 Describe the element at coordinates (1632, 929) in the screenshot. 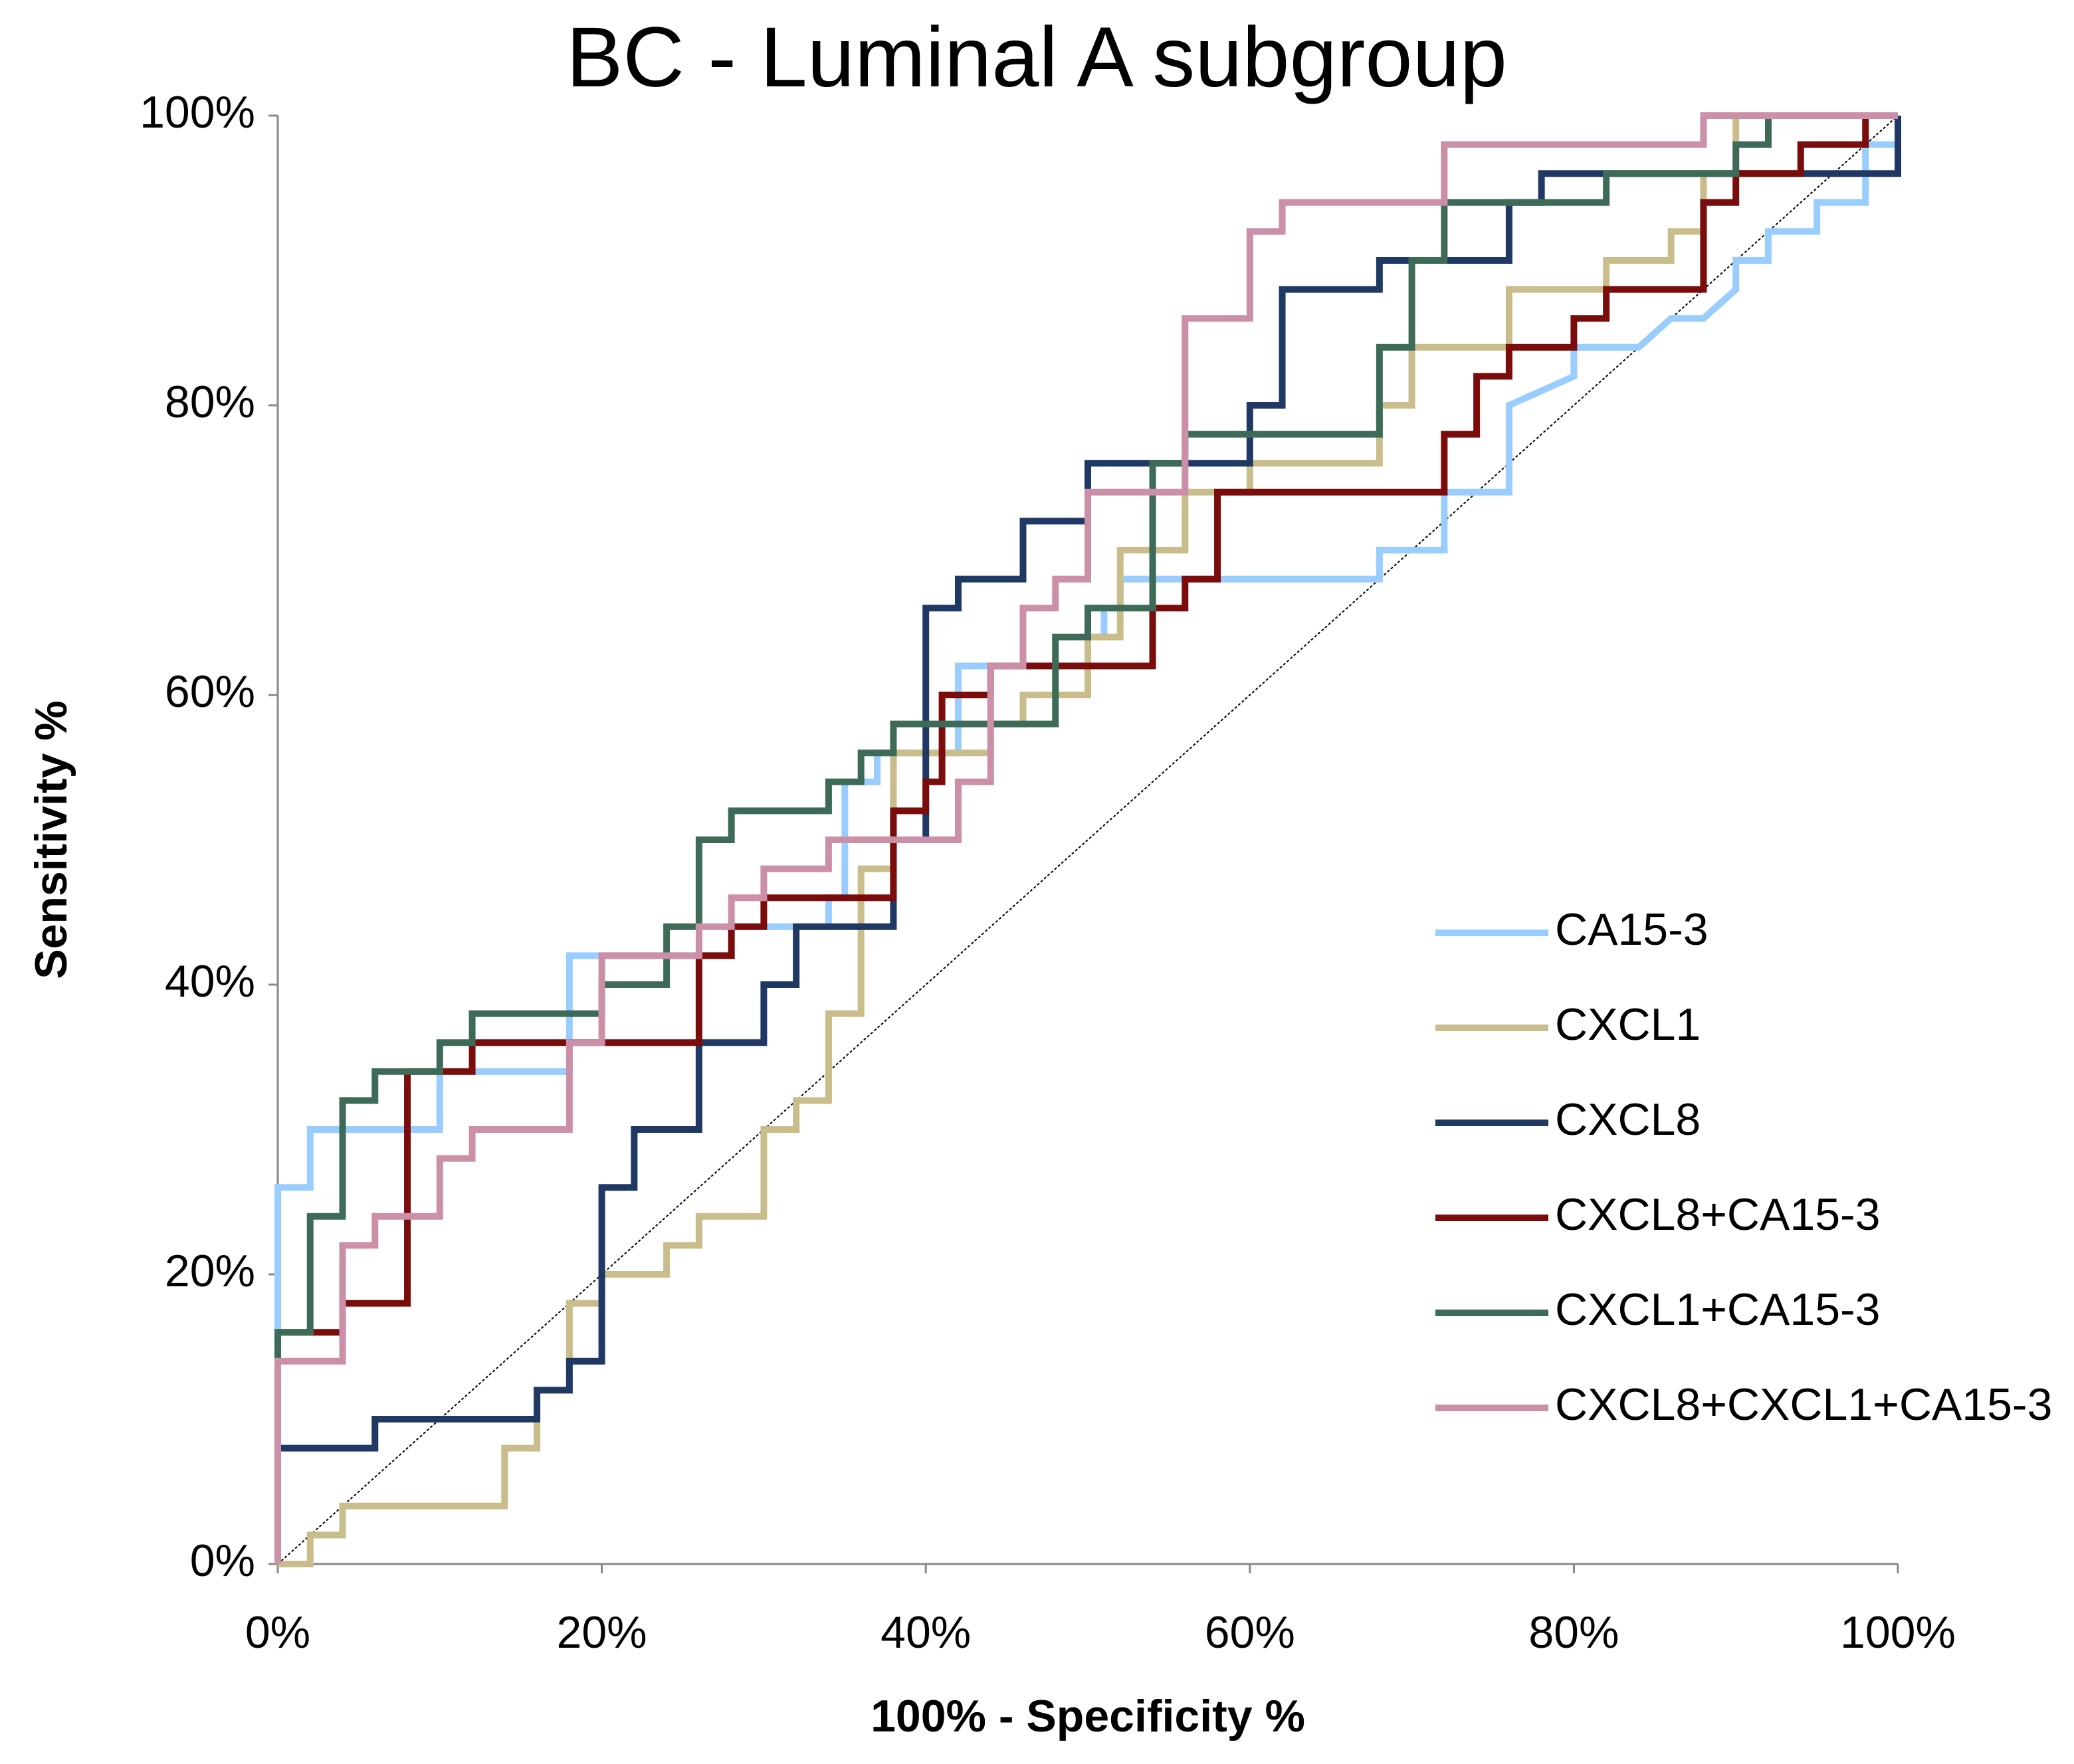

I see `legend-label: CA15-3` at that location.